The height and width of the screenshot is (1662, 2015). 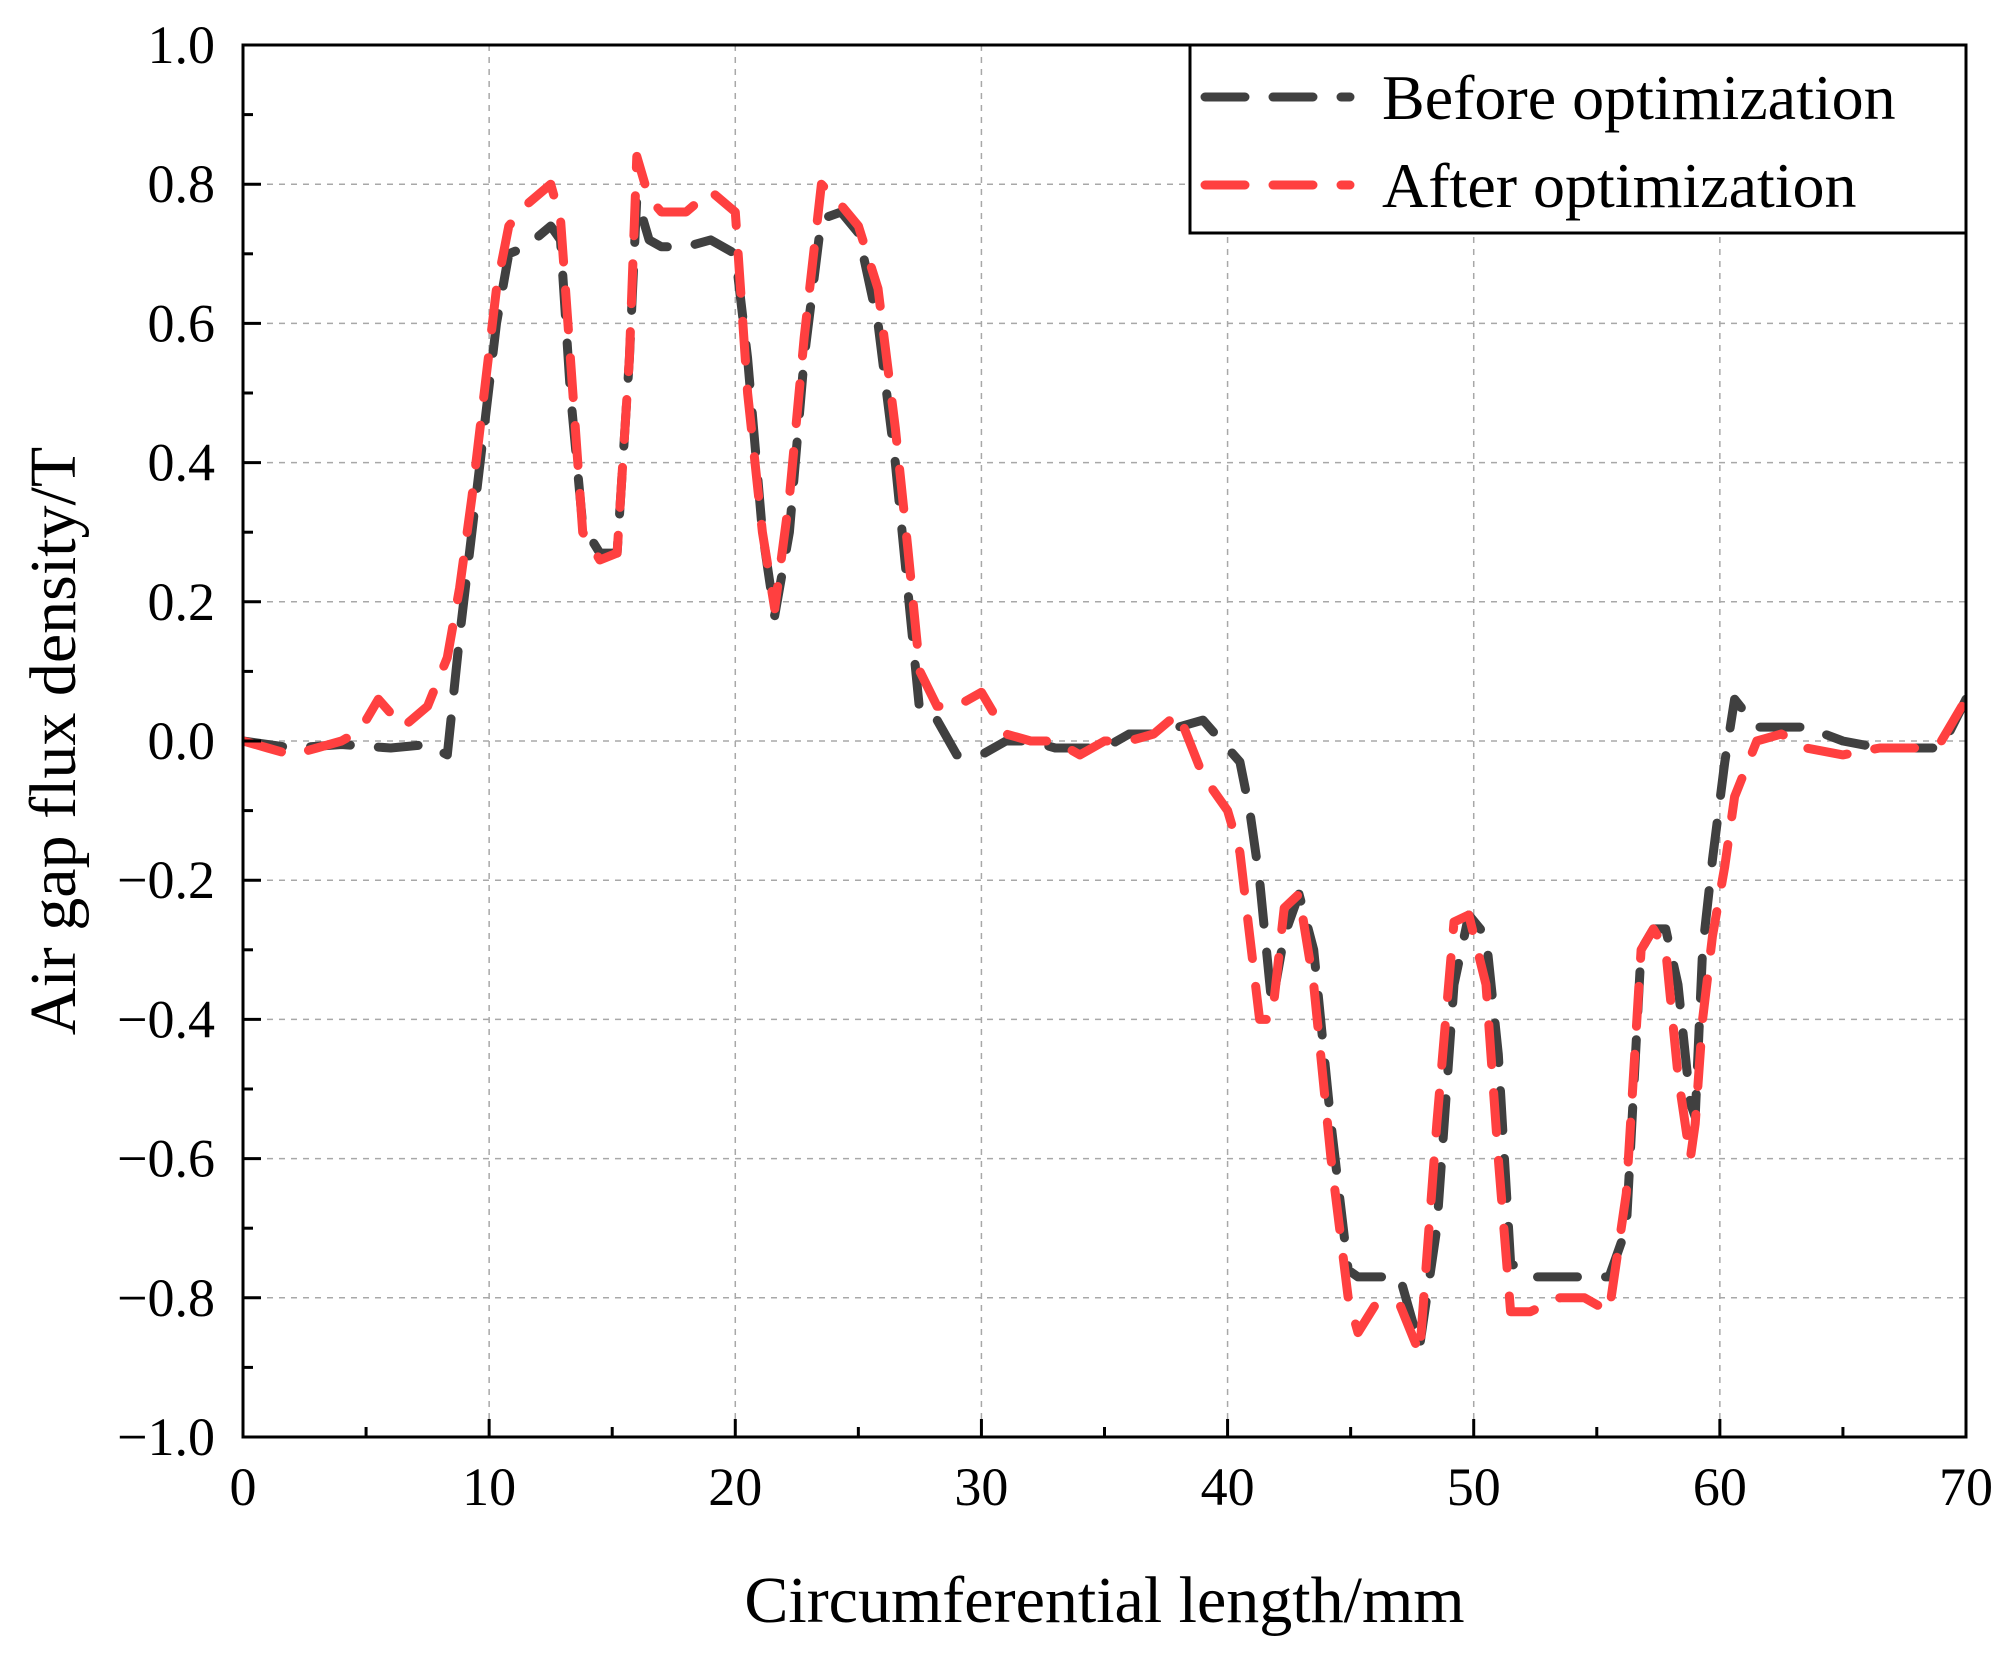 What do you see at coordinates (182, 184) in the screenshot?
I see `y-tick-label: 0.8` at bounding box center [182, 184].